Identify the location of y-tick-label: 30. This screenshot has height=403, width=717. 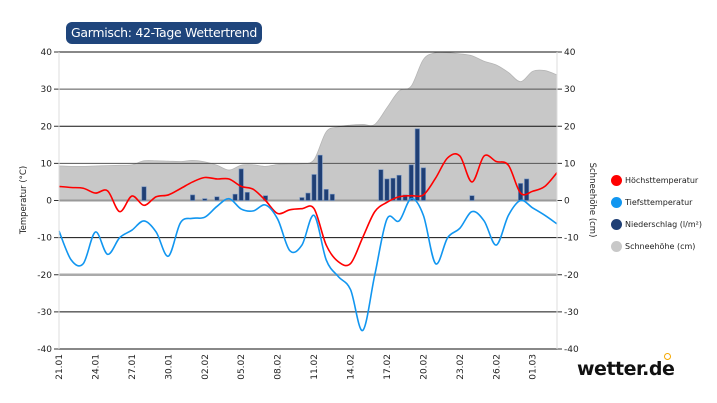
(47, 90).